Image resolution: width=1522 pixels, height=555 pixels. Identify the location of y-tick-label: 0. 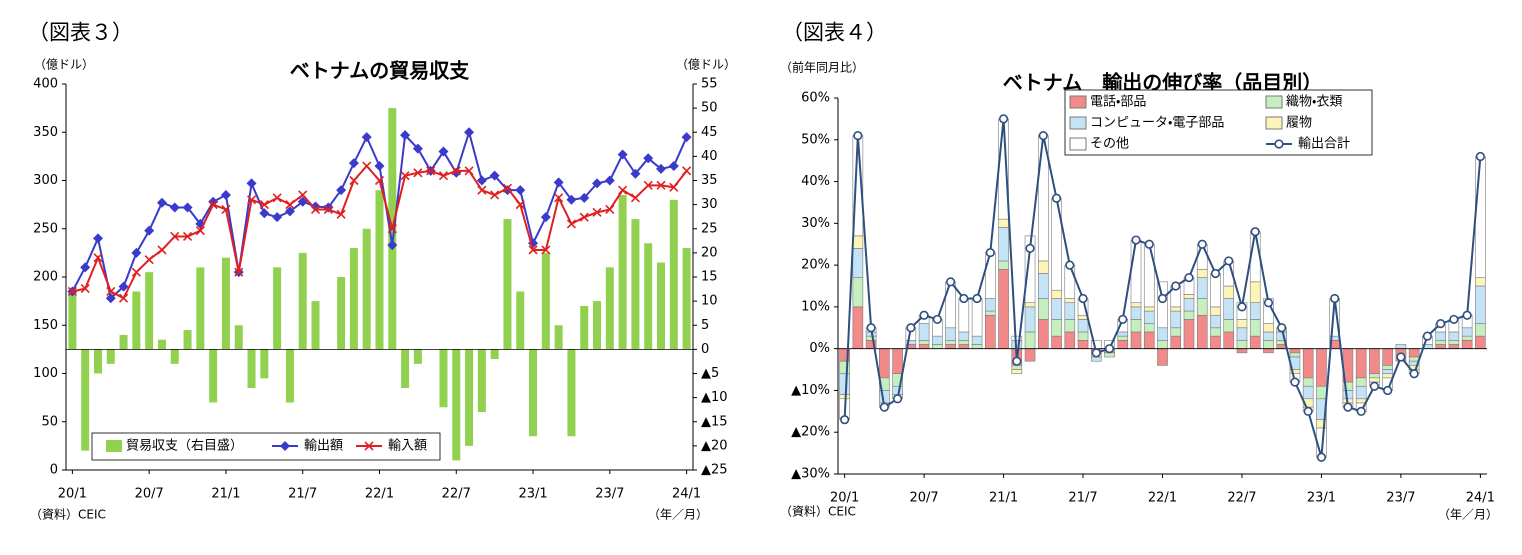
(54, 470).